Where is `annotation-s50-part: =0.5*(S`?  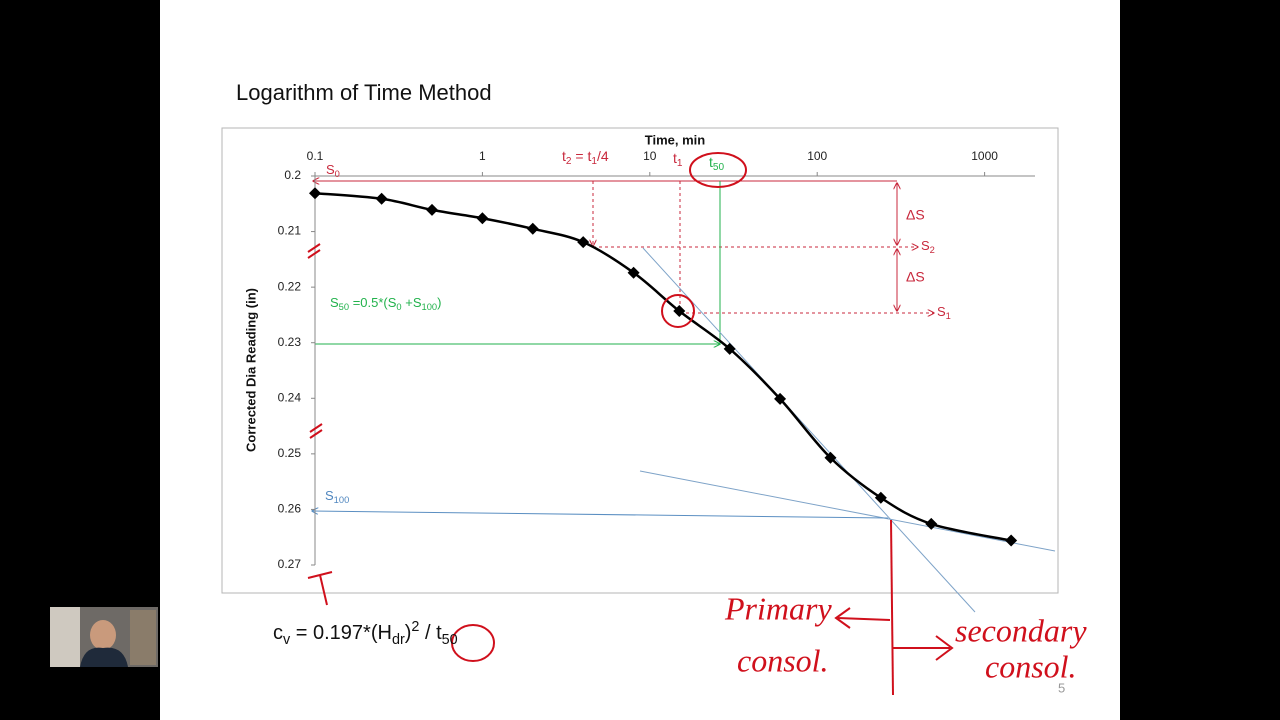 annotation-s50-part: =0.5*(S is located at coordinates (373, 302).